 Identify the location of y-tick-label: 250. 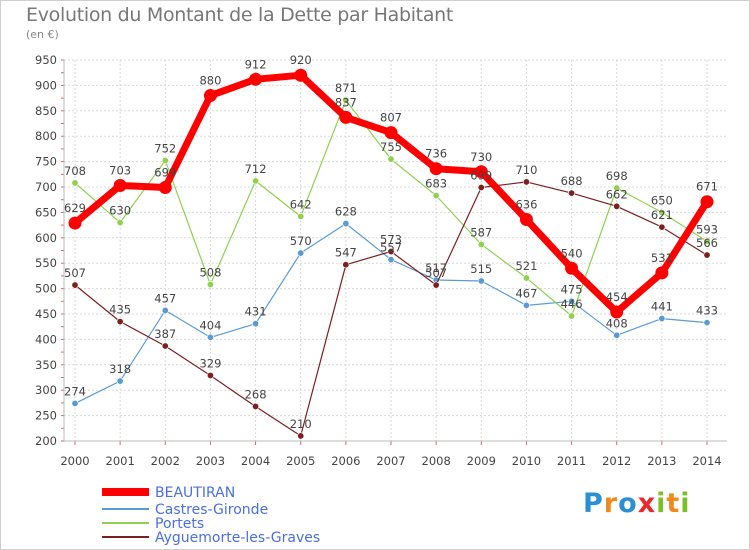
(46, 416).